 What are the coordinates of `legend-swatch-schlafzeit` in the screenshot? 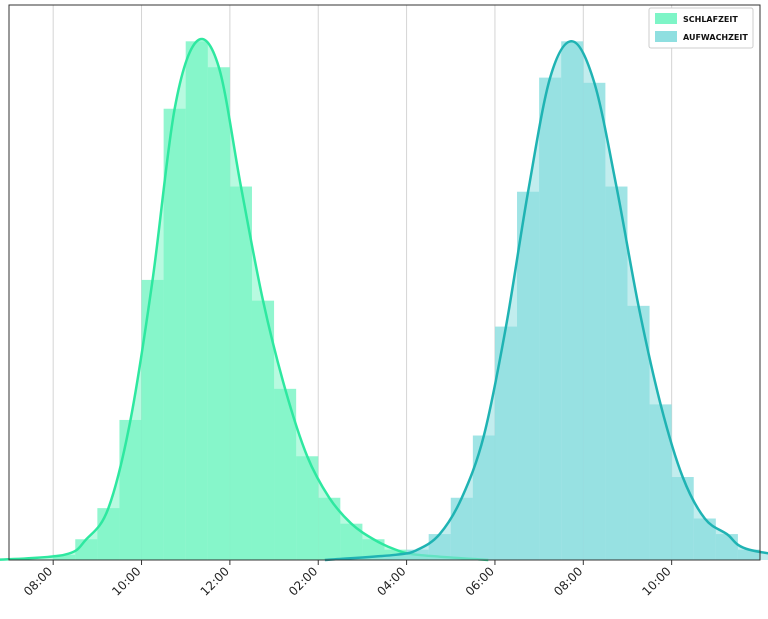 It's located at (666, 18).